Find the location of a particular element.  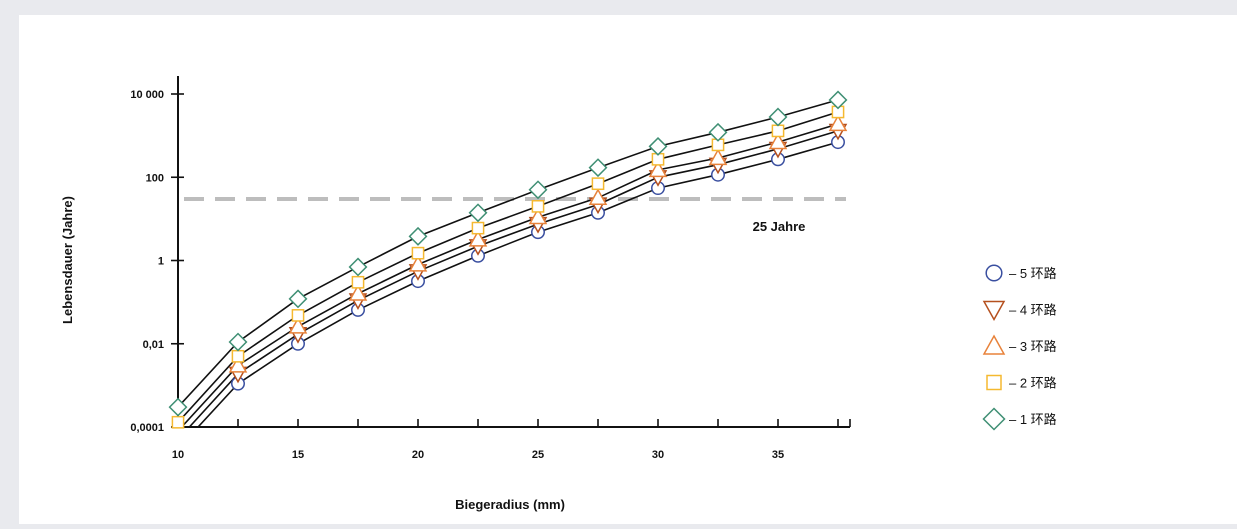

legend-item: – 4 环路 is located at coordinates (1019, 311).